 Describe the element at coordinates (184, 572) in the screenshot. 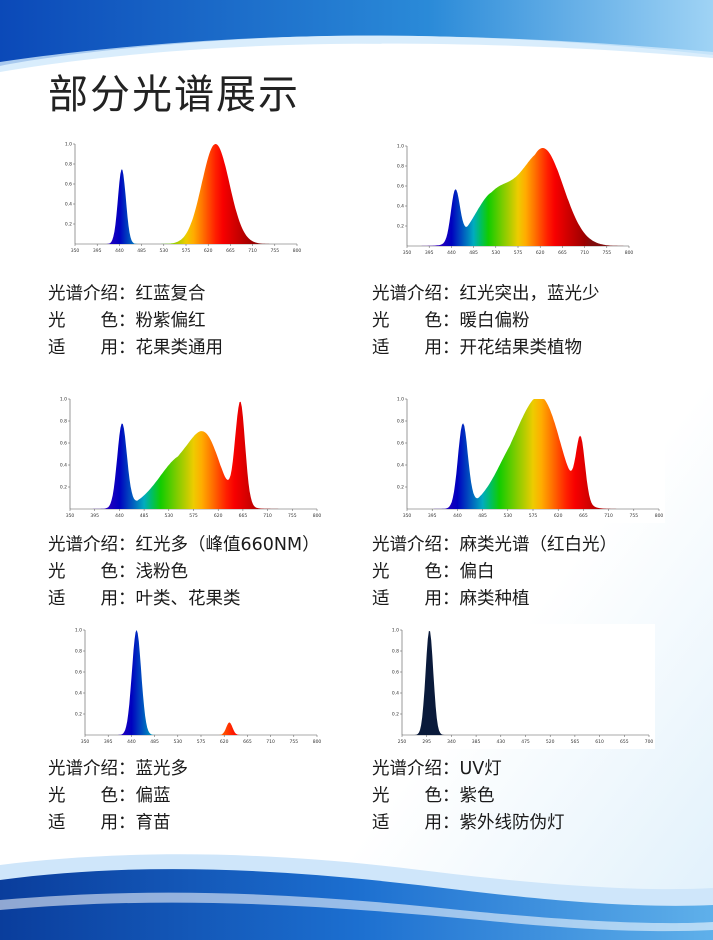

I see `spectrum-info: 光谱介绍：红光多（峰值660NM） 光 色：浅粉色 适 用：叶类、花果类` at that location.